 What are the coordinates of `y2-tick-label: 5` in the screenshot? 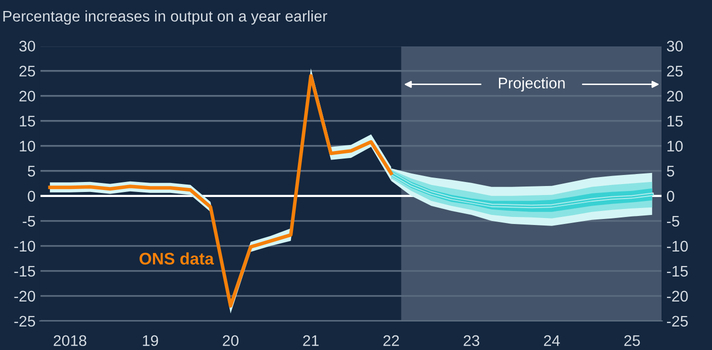 It's located at (670, 171).